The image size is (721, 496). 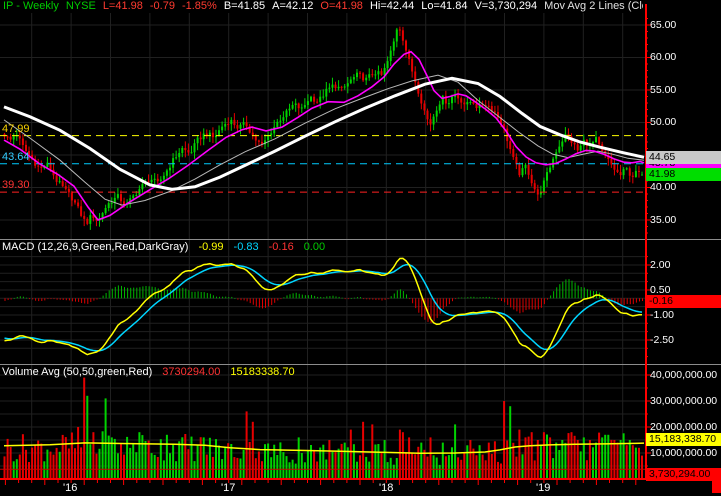 What do you see at coordinates (314, 247) in the screenshot?
I see `macd-zero-value: 0.00` at bounding box center [314, 247].